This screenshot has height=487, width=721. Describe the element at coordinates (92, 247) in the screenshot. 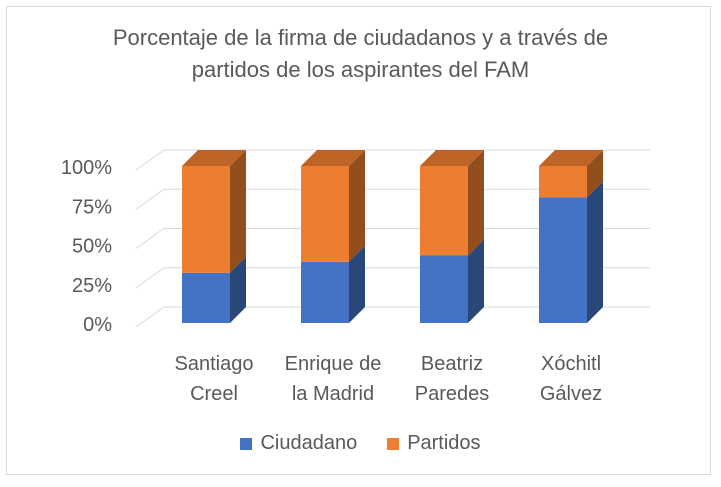

I see `y-tick-label: 50%` at that location.